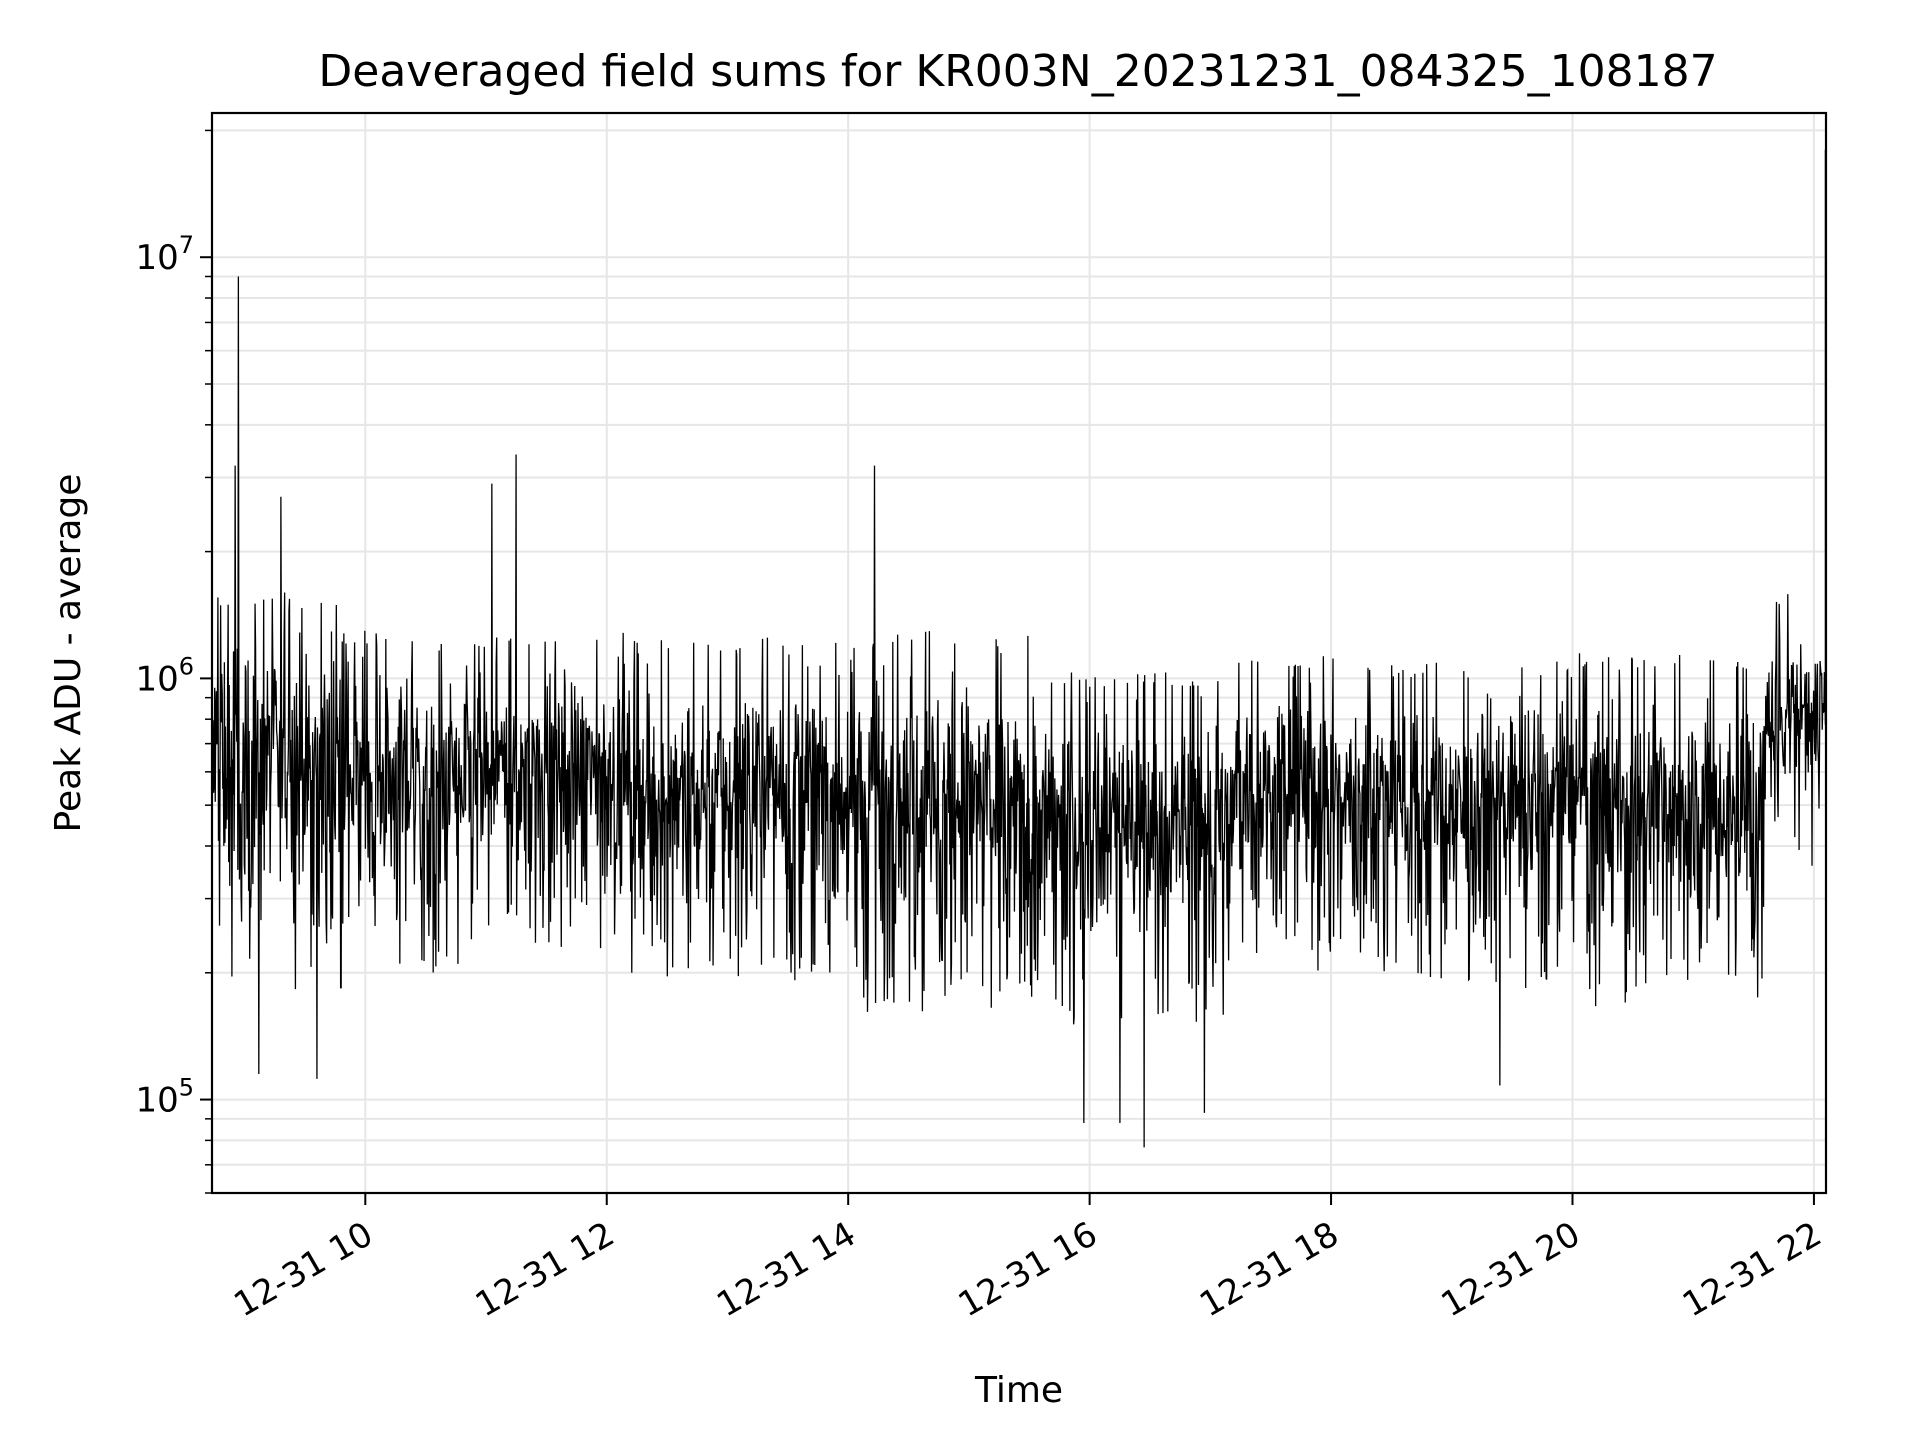  What do you see at coordinates (68, 653) in the screenshot?
I see `y-axis-label: Peak ADU - average` at bounding box center [68, 653].